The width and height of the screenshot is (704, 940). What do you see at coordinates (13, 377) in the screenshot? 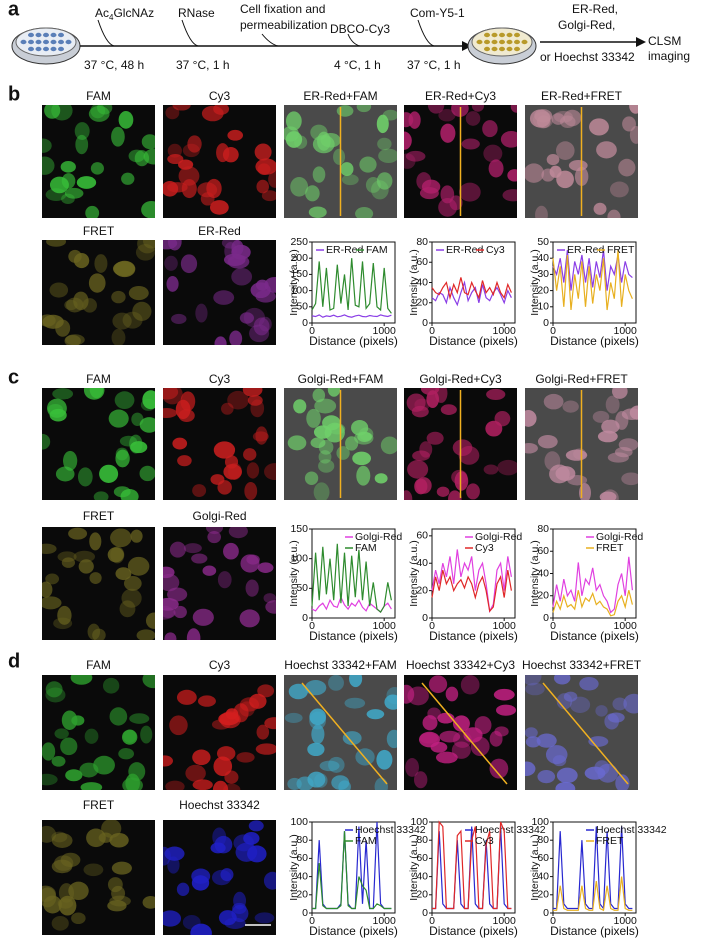
I see `panel-label: c` at bounding box center [13, 377].